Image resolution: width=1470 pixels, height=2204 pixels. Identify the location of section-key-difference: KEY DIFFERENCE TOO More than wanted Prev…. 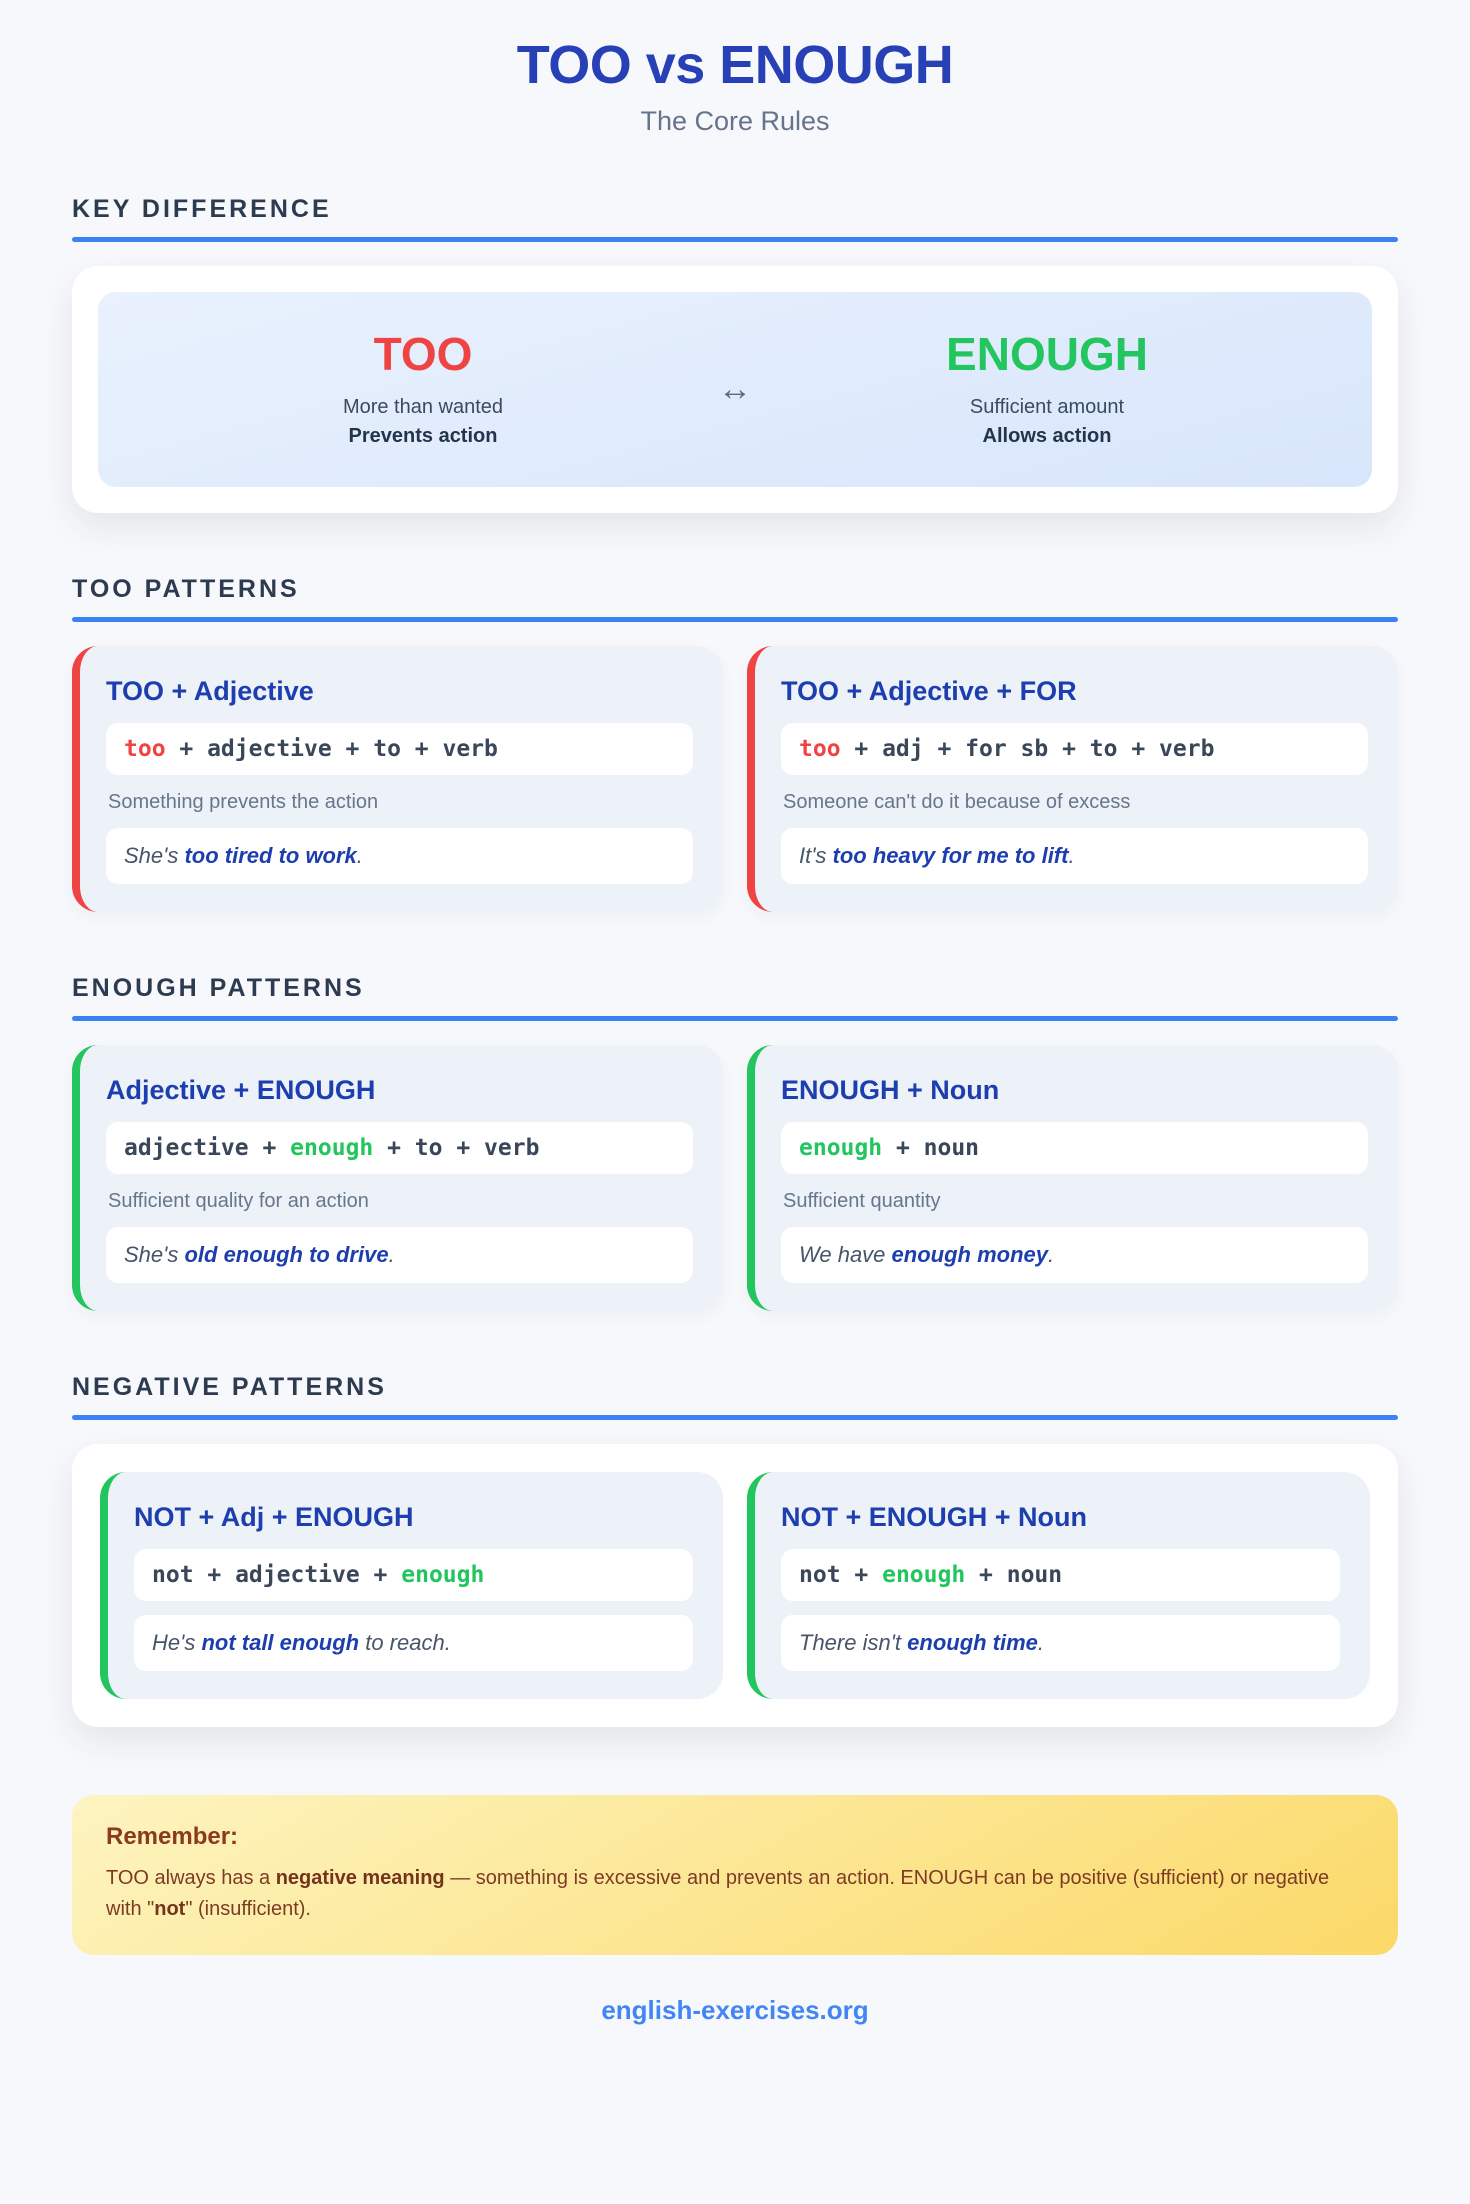
(735, 354).